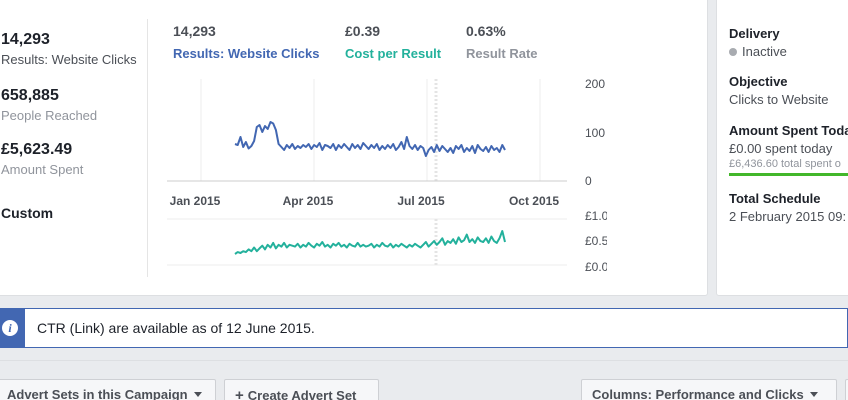 The image size is (848, 400). What do you see at coordinates (788, 174) in the screenshot?
I see `spend-progress-bar` at bounding box center [788, 174].